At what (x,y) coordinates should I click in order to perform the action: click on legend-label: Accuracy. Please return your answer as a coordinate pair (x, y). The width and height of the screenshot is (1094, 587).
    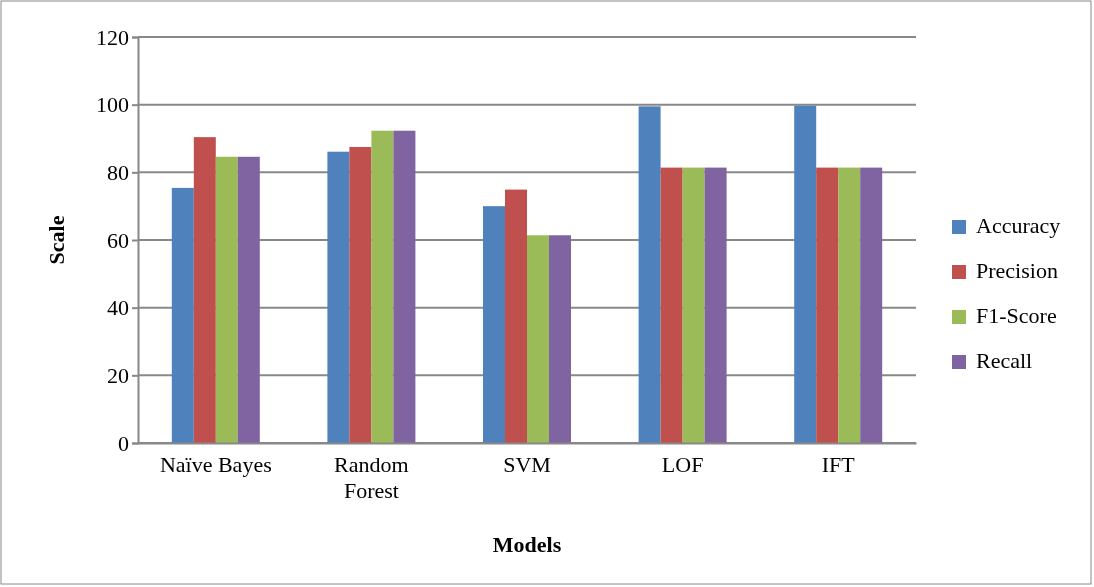
    Looking at the image, I should click on (1018, 225).